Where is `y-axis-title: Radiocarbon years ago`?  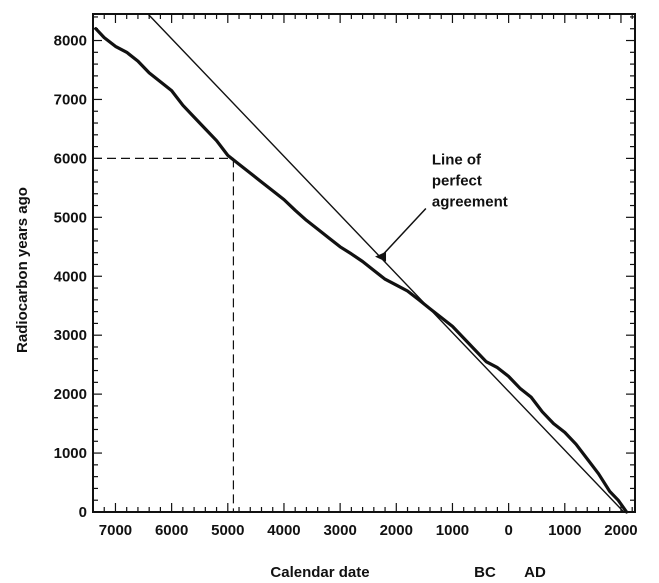
y-axis-title: Radiocarbon years ago is located at coordinates (22, 270).